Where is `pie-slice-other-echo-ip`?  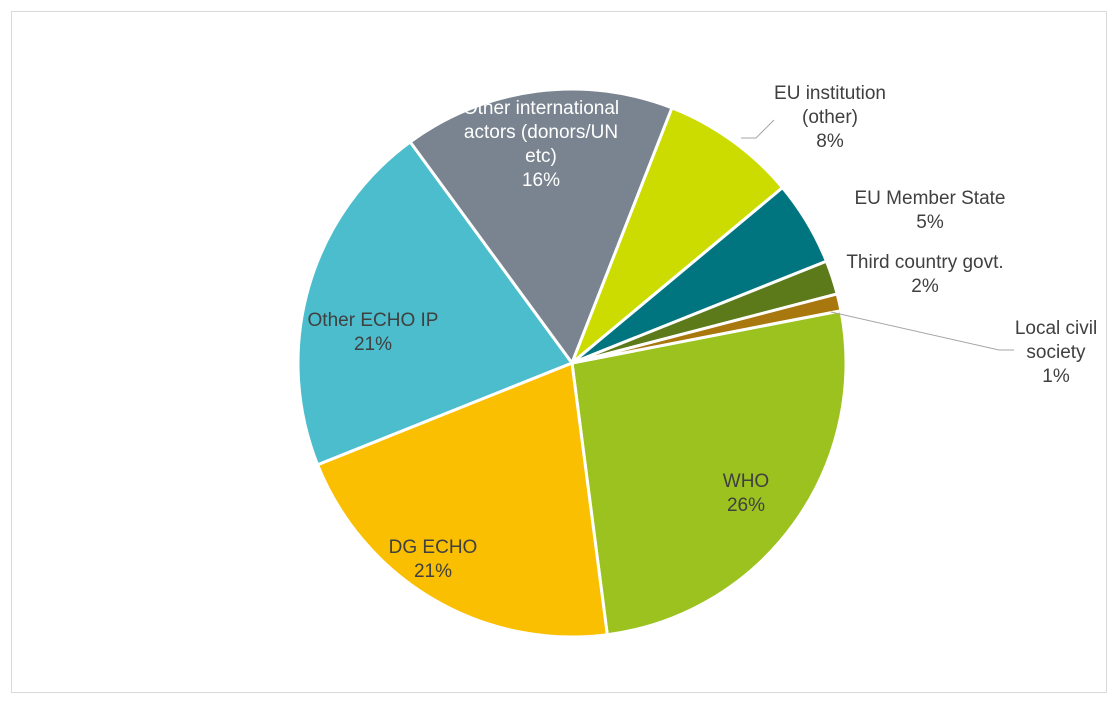 pie-slice-other-echo-ip is located at coordinates (435, 303).